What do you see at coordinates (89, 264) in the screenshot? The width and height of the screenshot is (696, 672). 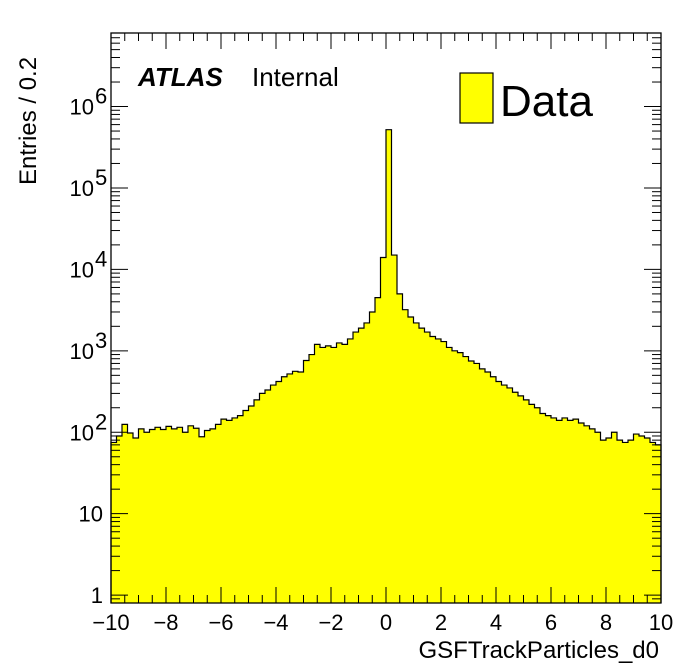 I see `y-tick-label: 10 4` at bounding box center [89, 264].